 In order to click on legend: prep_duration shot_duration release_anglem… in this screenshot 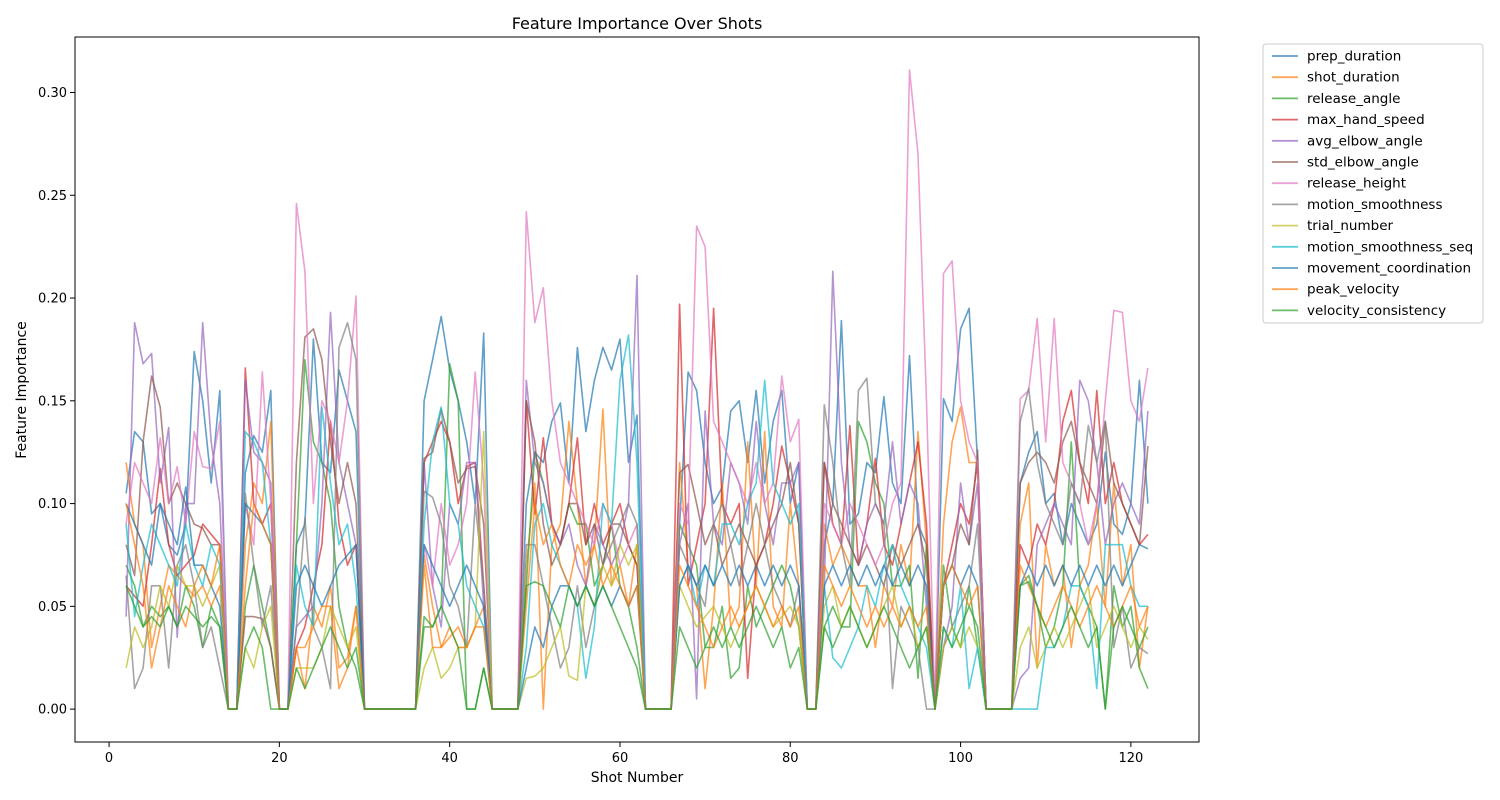, I will do `click(1373, 183)`.